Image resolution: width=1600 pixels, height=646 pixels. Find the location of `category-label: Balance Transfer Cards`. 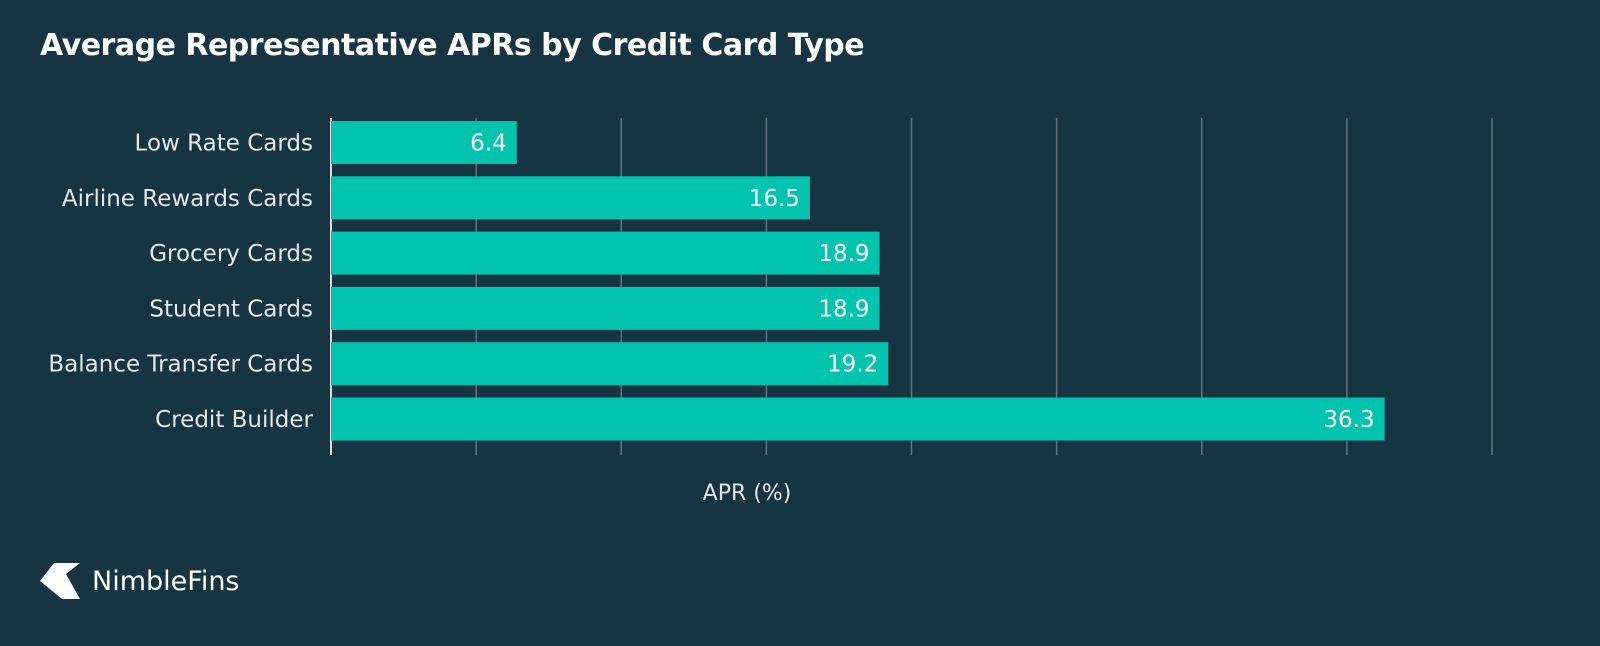

category-label: Balance Transfer Cards is located at coordinates (180, 365).